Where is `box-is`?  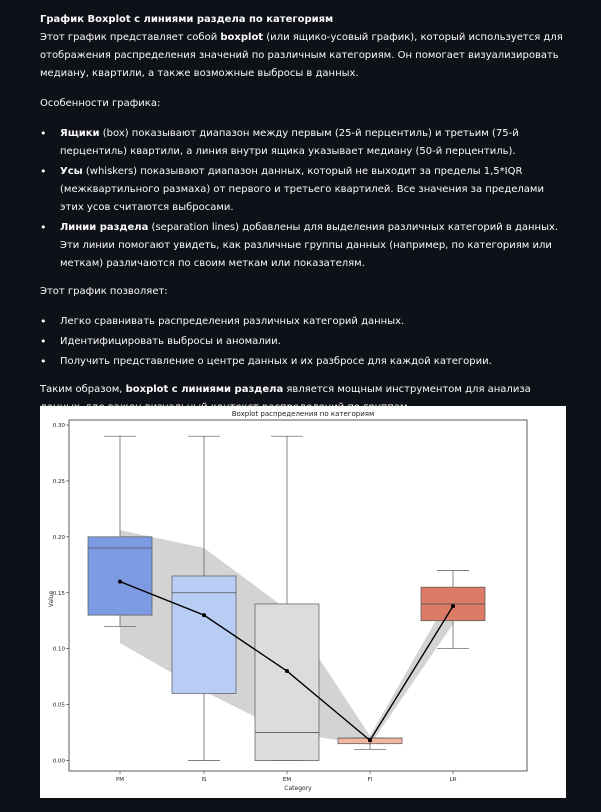 box-is is located at coordinates (204, 598).